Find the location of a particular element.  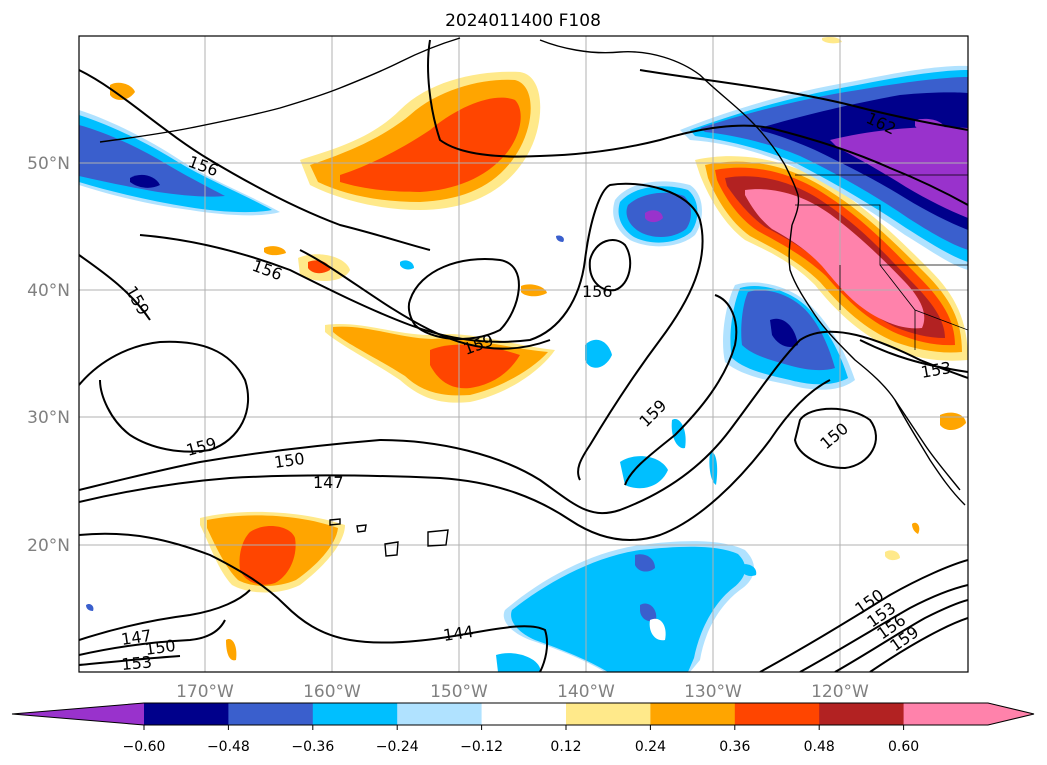

colorbar-swatches is located at coordinates (523, 714).